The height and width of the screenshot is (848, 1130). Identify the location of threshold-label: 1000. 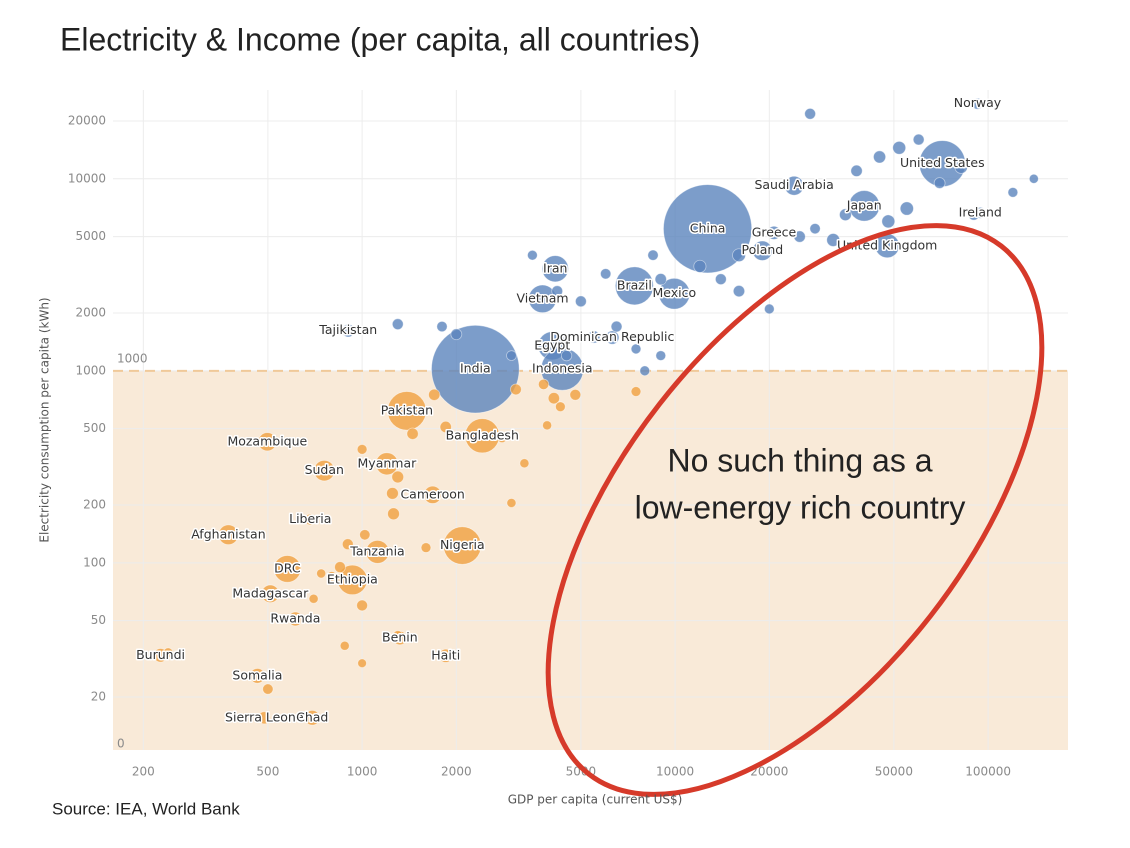
(132, 358).